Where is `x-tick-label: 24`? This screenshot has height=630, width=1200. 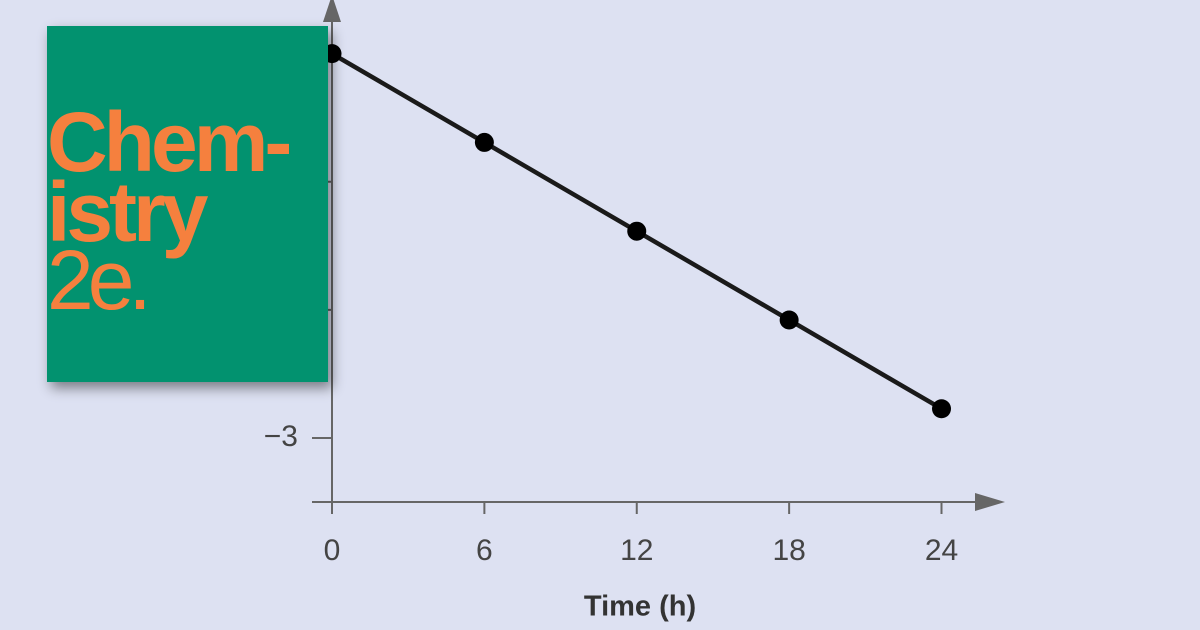
x-tick-label: 24 is located at coordinates (941, 550).